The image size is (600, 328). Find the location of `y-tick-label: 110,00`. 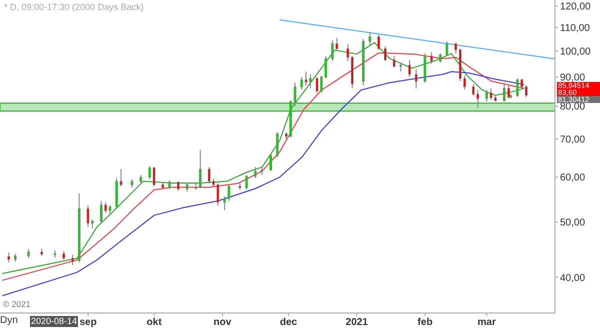

y-tick-label: 110,00 is located at coordinates (575, 28).